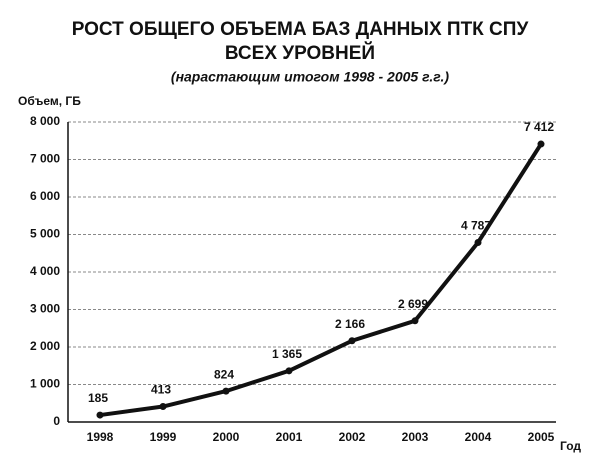  What do you see at coordinates (45, 384) in the screenshot?
I see `y-tick-label: 1 000` at bounding box center [45, 384].